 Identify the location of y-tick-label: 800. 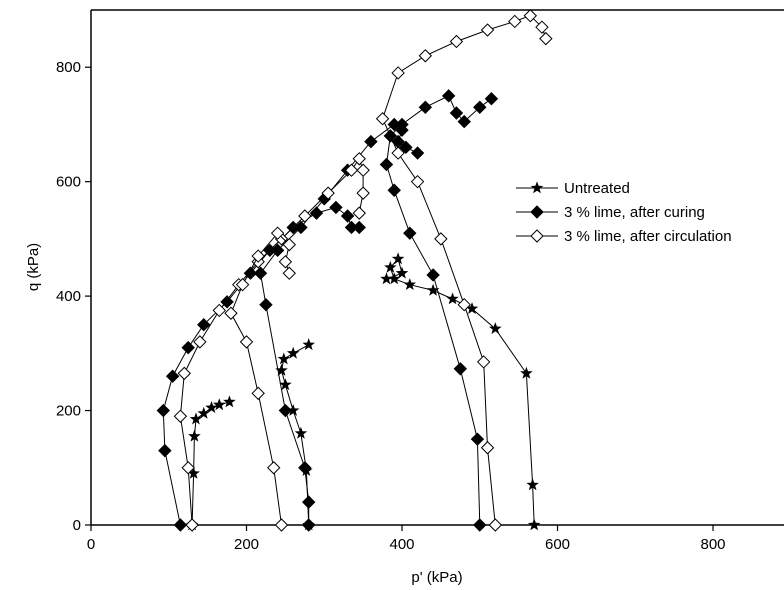
(68, 67).